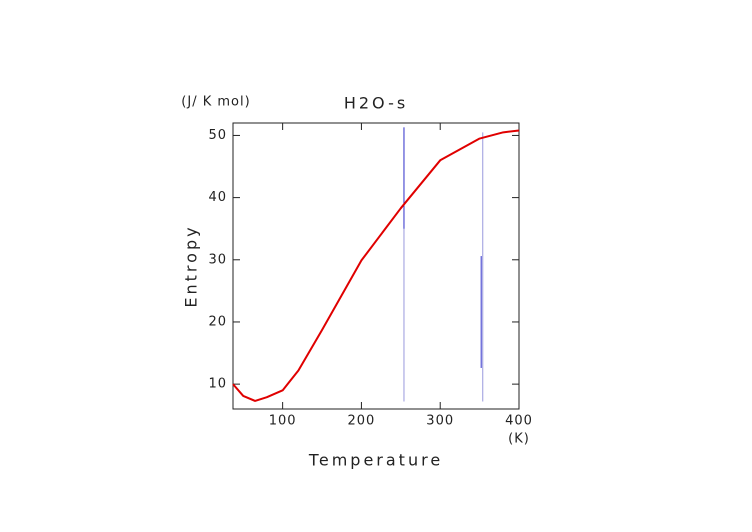 The height and width of the screenshot is (532, 752). I want to click on x-axis-label: Temperature, so click(375, 460).